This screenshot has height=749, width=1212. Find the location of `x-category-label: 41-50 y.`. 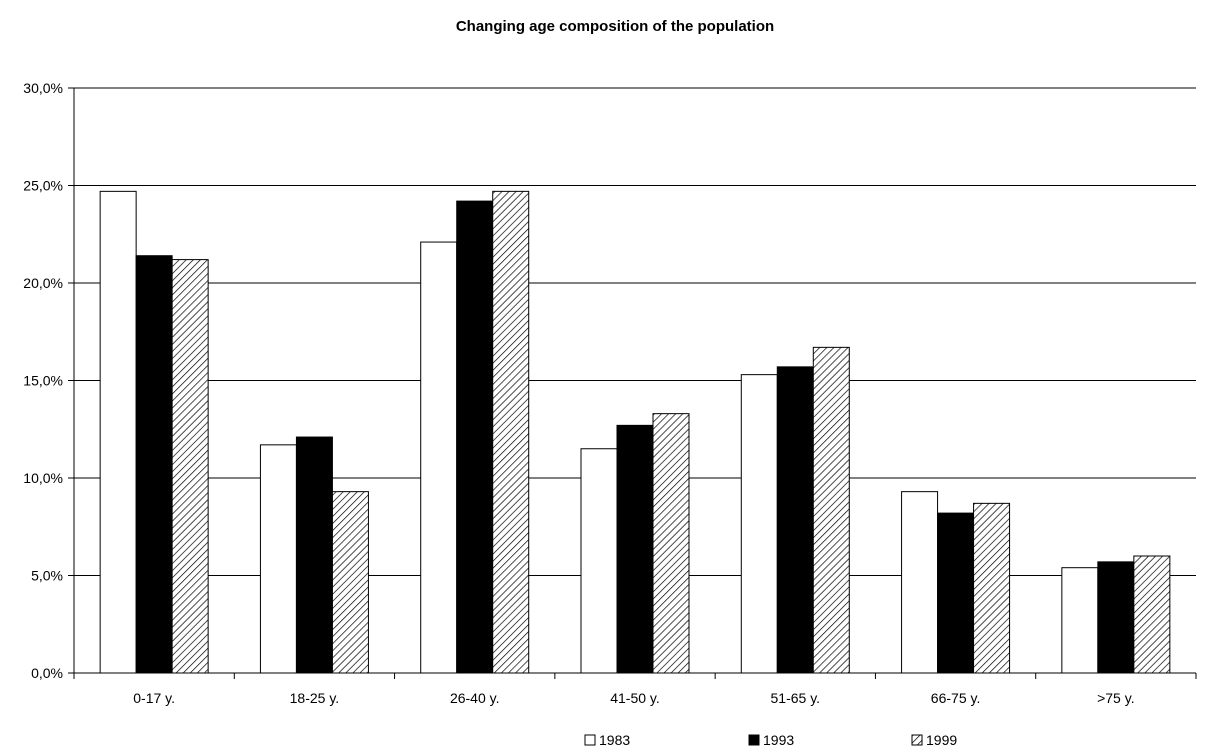

x-category-label: 41-50 y. is located at coordinates (635, 698).